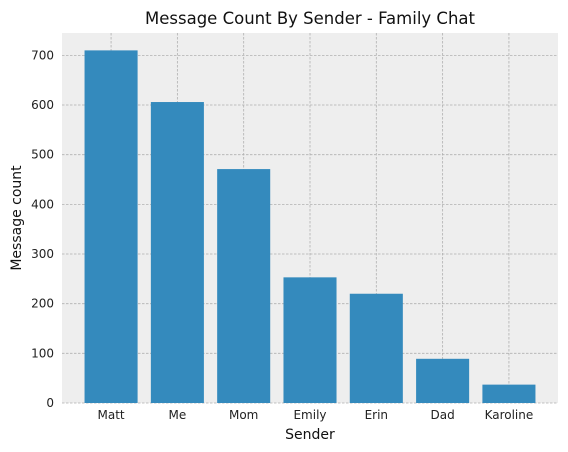 This screenshot has width=568, height=452. Describe the element at coordinates (42, 105) in the screenshot. I see `y-tick-label: 600` at that location.